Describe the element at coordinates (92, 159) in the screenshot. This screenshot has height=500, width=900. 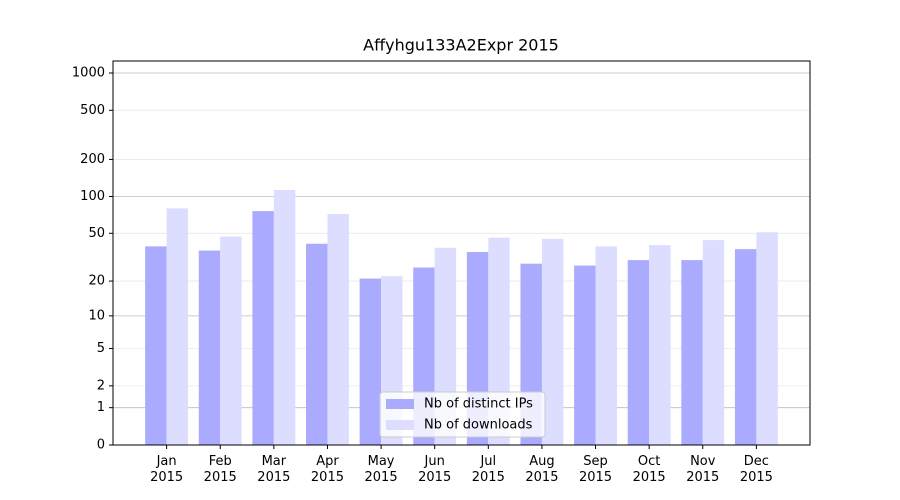
I see `y-tick-label: 200` at that location.